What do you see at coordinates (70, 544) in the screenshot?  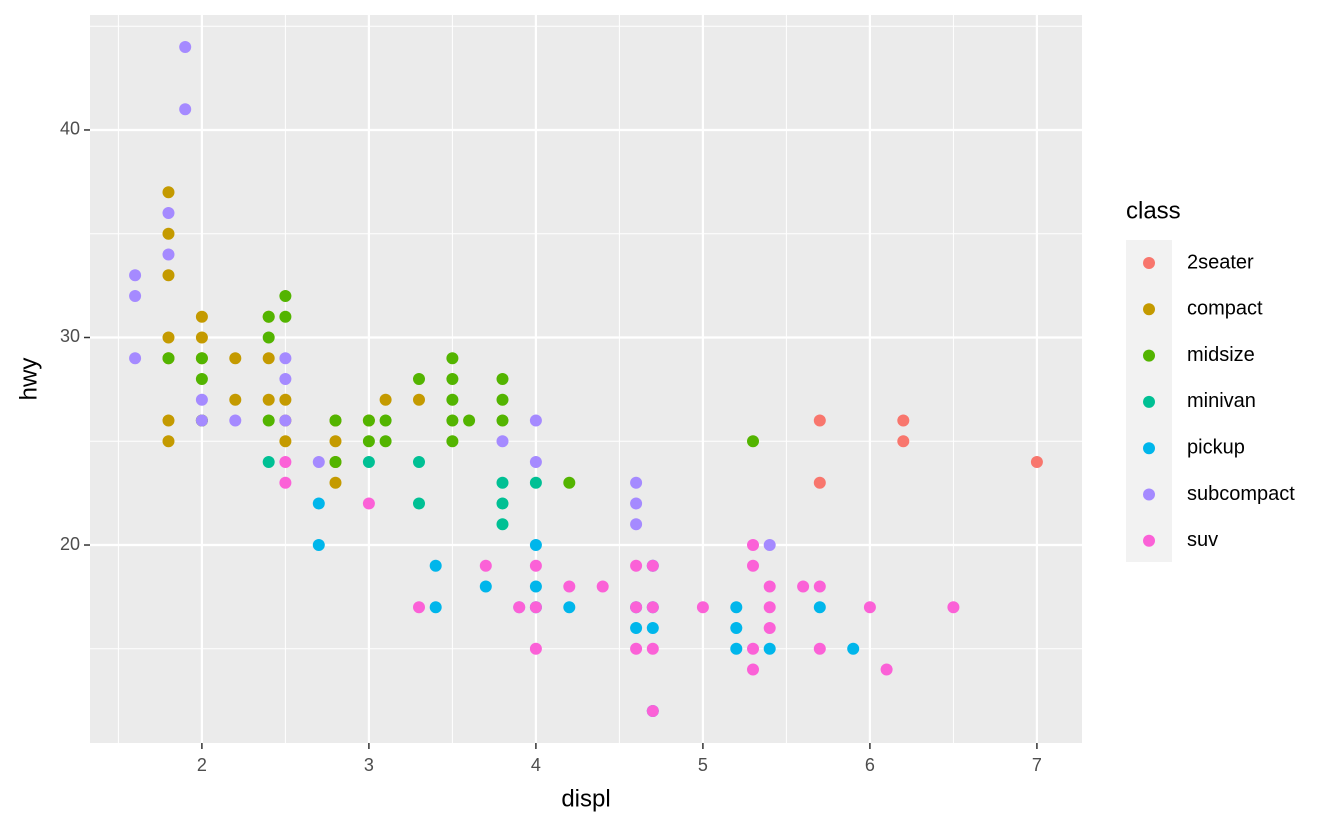 I see `y-tick-label: 20` at bounding box center [70, 544].